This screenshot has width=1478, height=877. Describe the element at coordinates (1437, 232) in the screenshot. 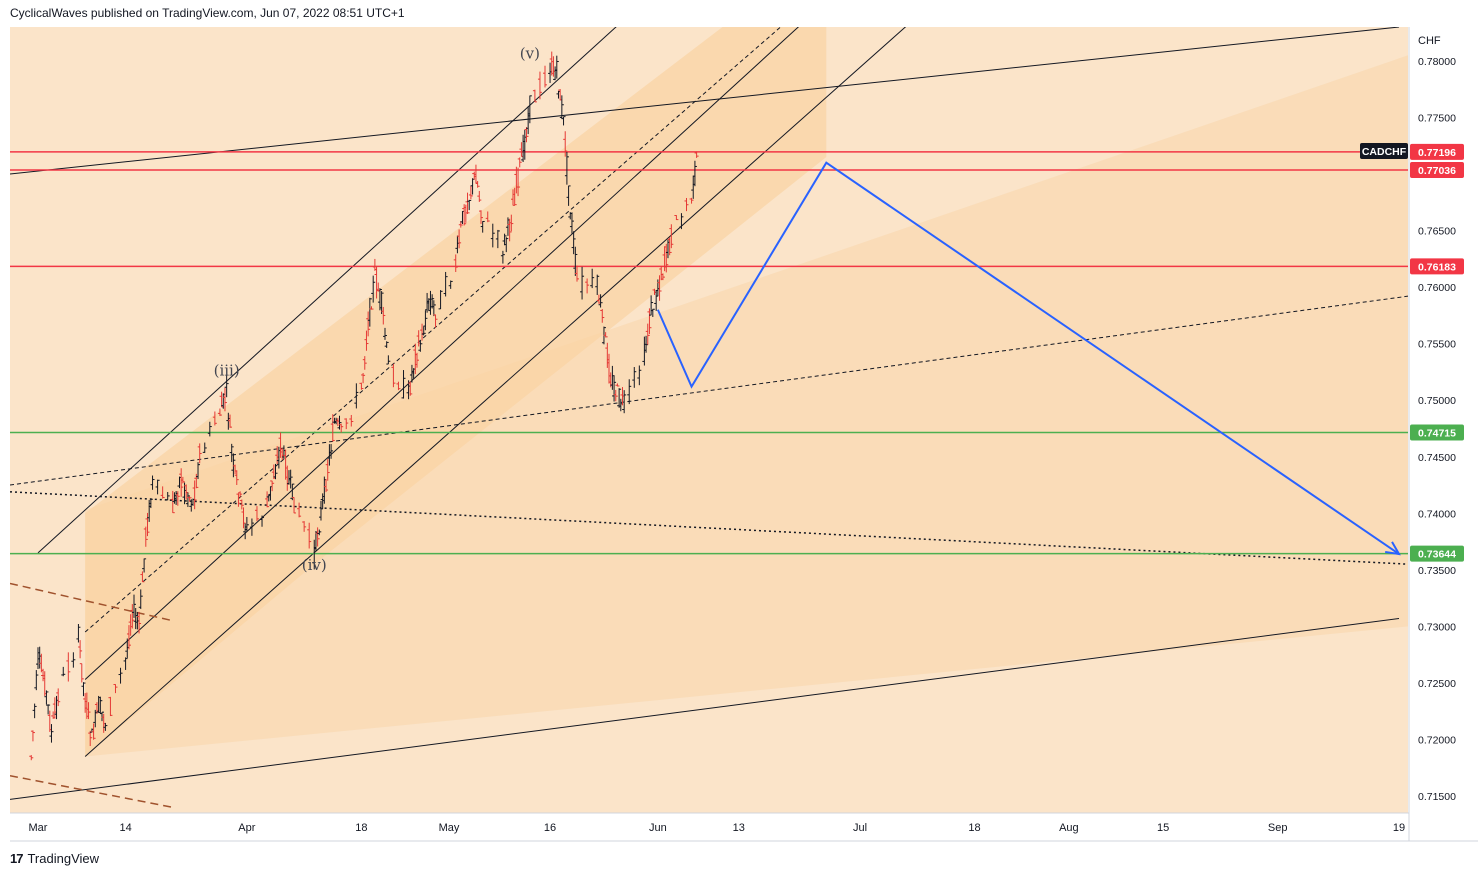

I see `price-tick-label: 0.76500` at that location.